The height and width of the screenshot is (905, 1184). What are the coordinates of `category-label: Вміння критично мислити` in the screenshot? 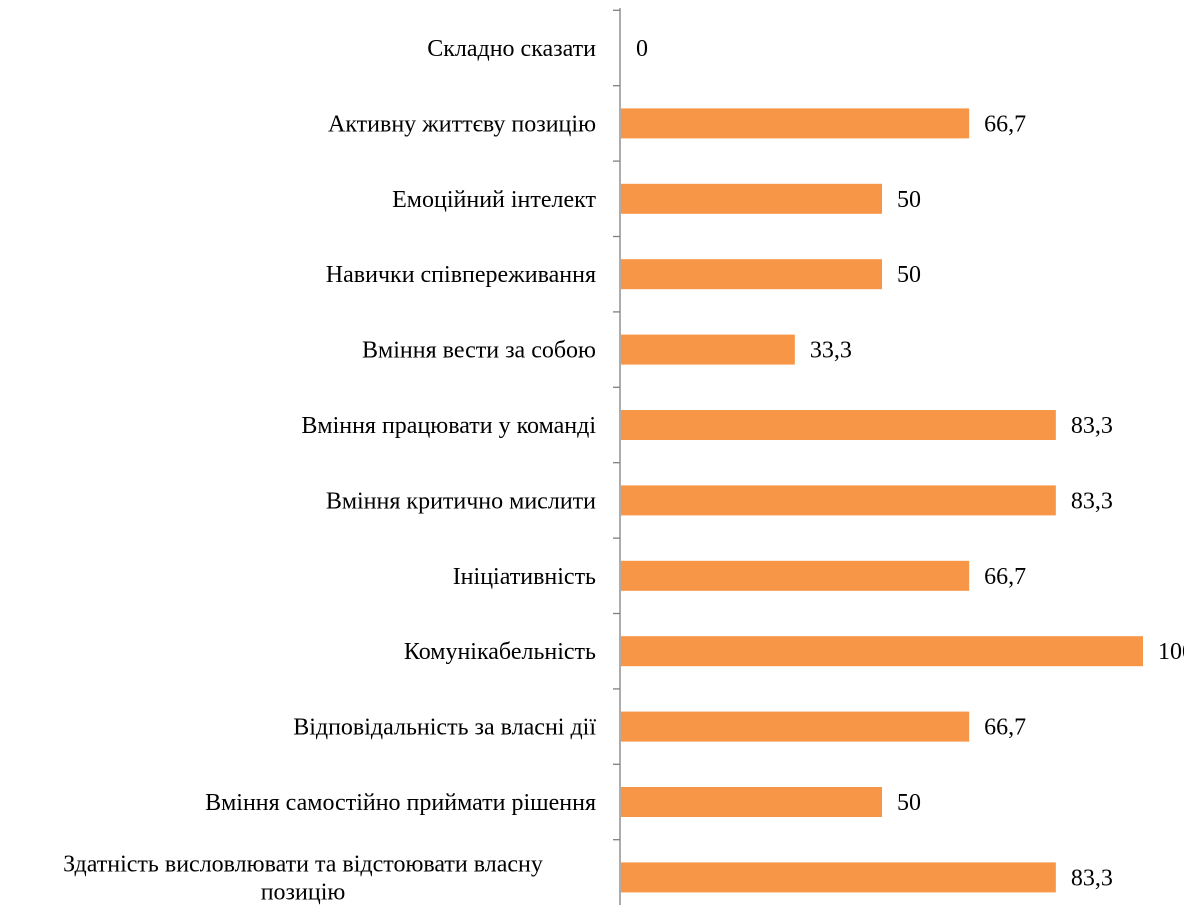 It's located at (461, 501).